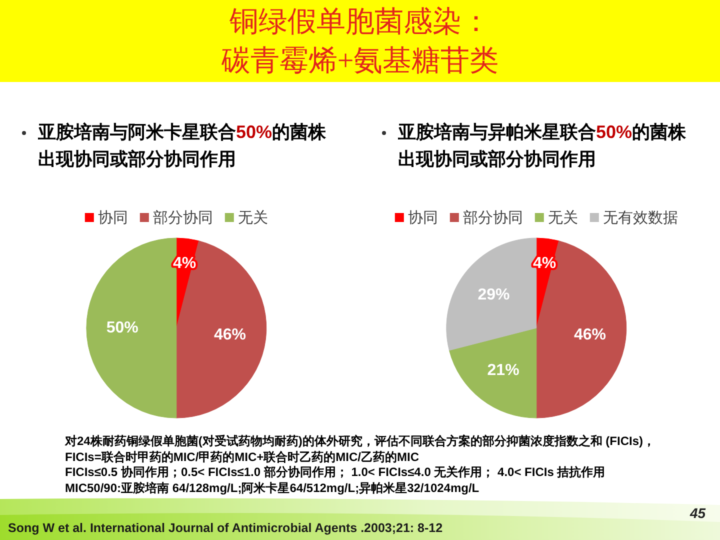 The image size is (720, 540). Describe the element at coordinates (182, 145) in the screenshot. I see `chart-title: 亚胺培南与阿米卡星联合50%的菌株出现协同或部分协同作用` at that location.